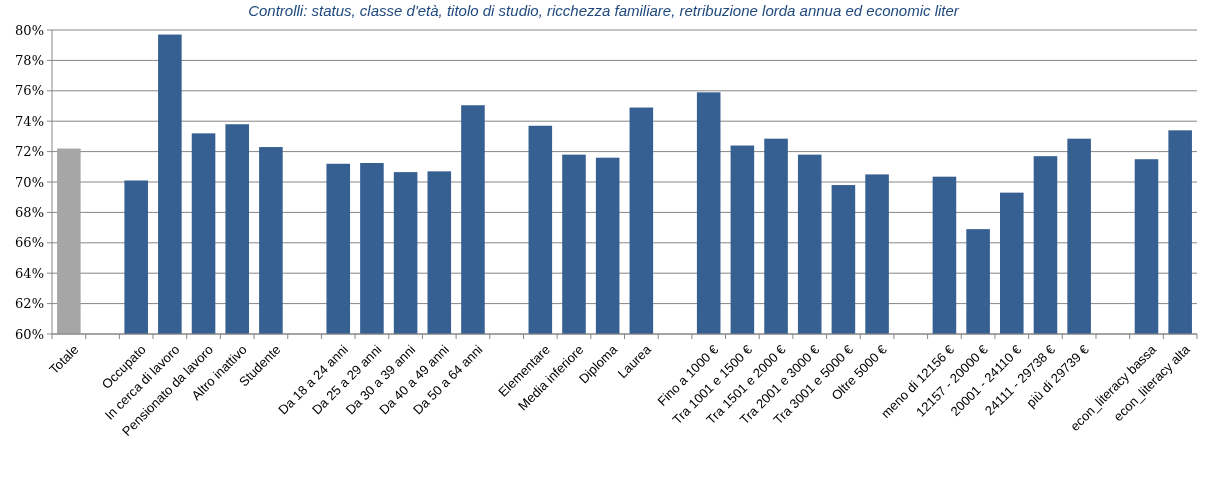 Image resolution: width=1207 pixels, height=484 pixels. I want to click on y-tick-label: 70%, so click(29, 182).